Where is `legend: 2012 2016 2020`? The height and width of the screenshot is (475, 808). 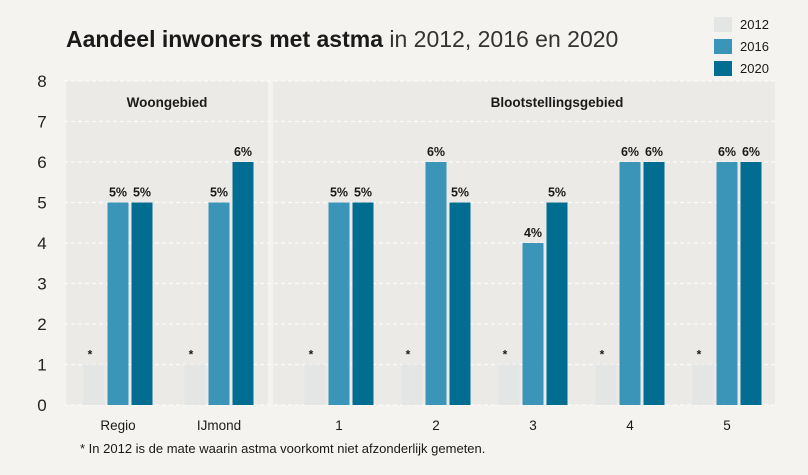 legend: 2012 2016 2020 is located at coordinates (741, 47).